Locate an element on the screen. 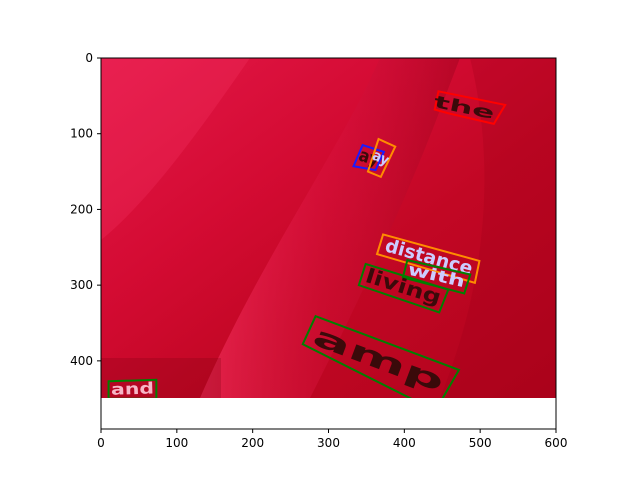 Image resolution: width=640 pixels, height=480 pixels. x-tick-label: 100 is located at coordinates (176, 443).